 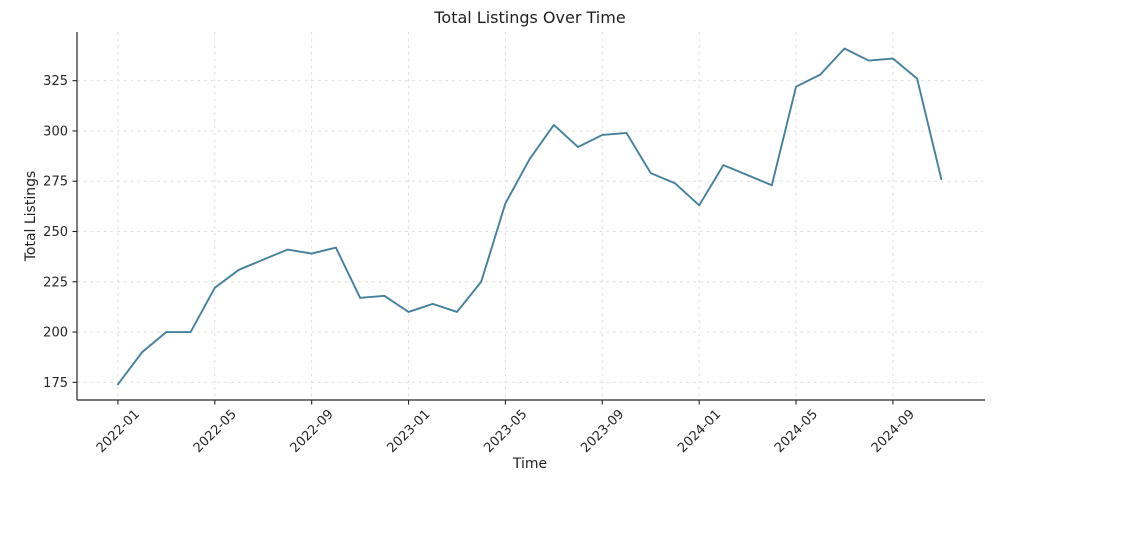 What do you see at coordinates (530, 464) in the screenshot?
I see `x-axis-label: Time` at bounding box center [530, 464].